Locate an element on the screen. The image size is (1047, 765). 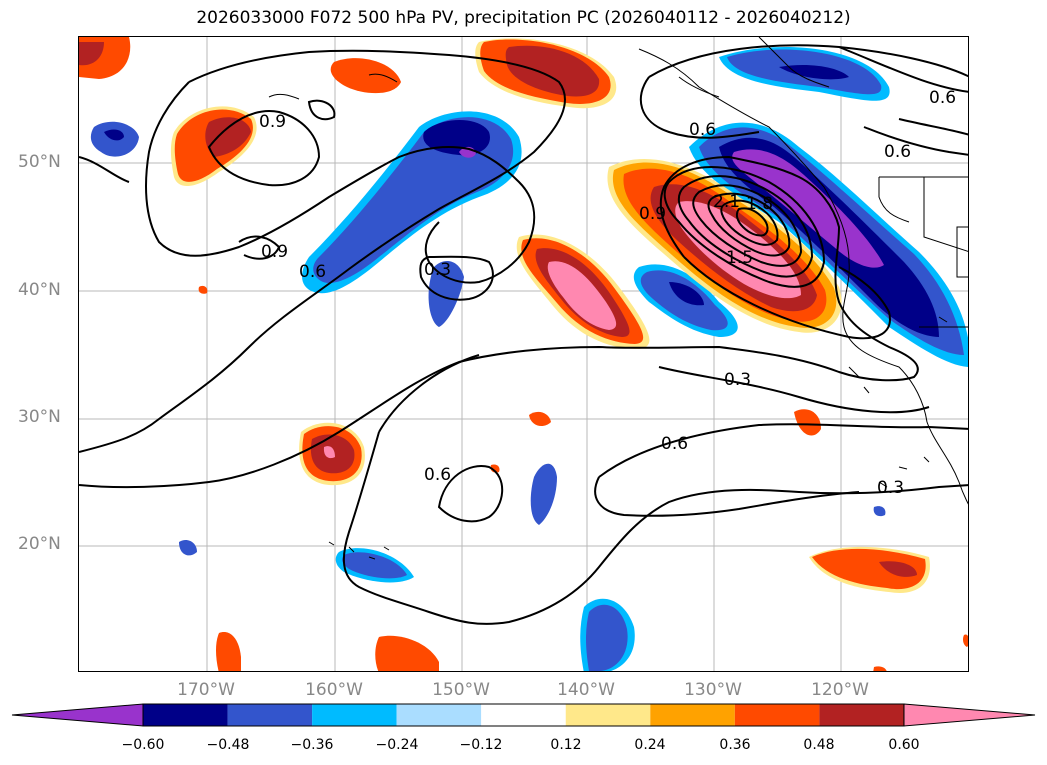
colorbar-extend-max is located at coordinates (969, 715).